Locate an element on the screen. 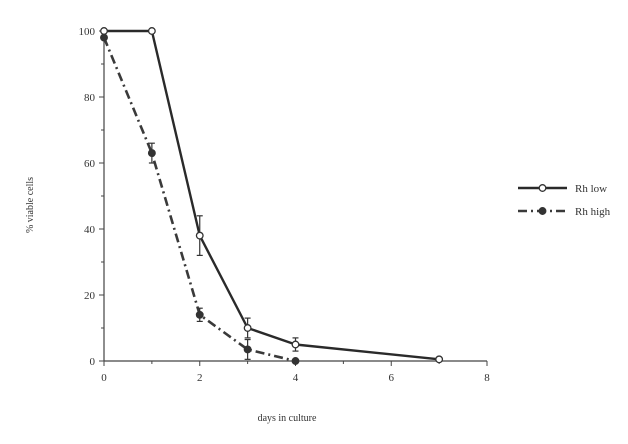 The width and height of the screenshot is (628, 444). x-axis-title: days in culture is located at coordinates (287, 418).